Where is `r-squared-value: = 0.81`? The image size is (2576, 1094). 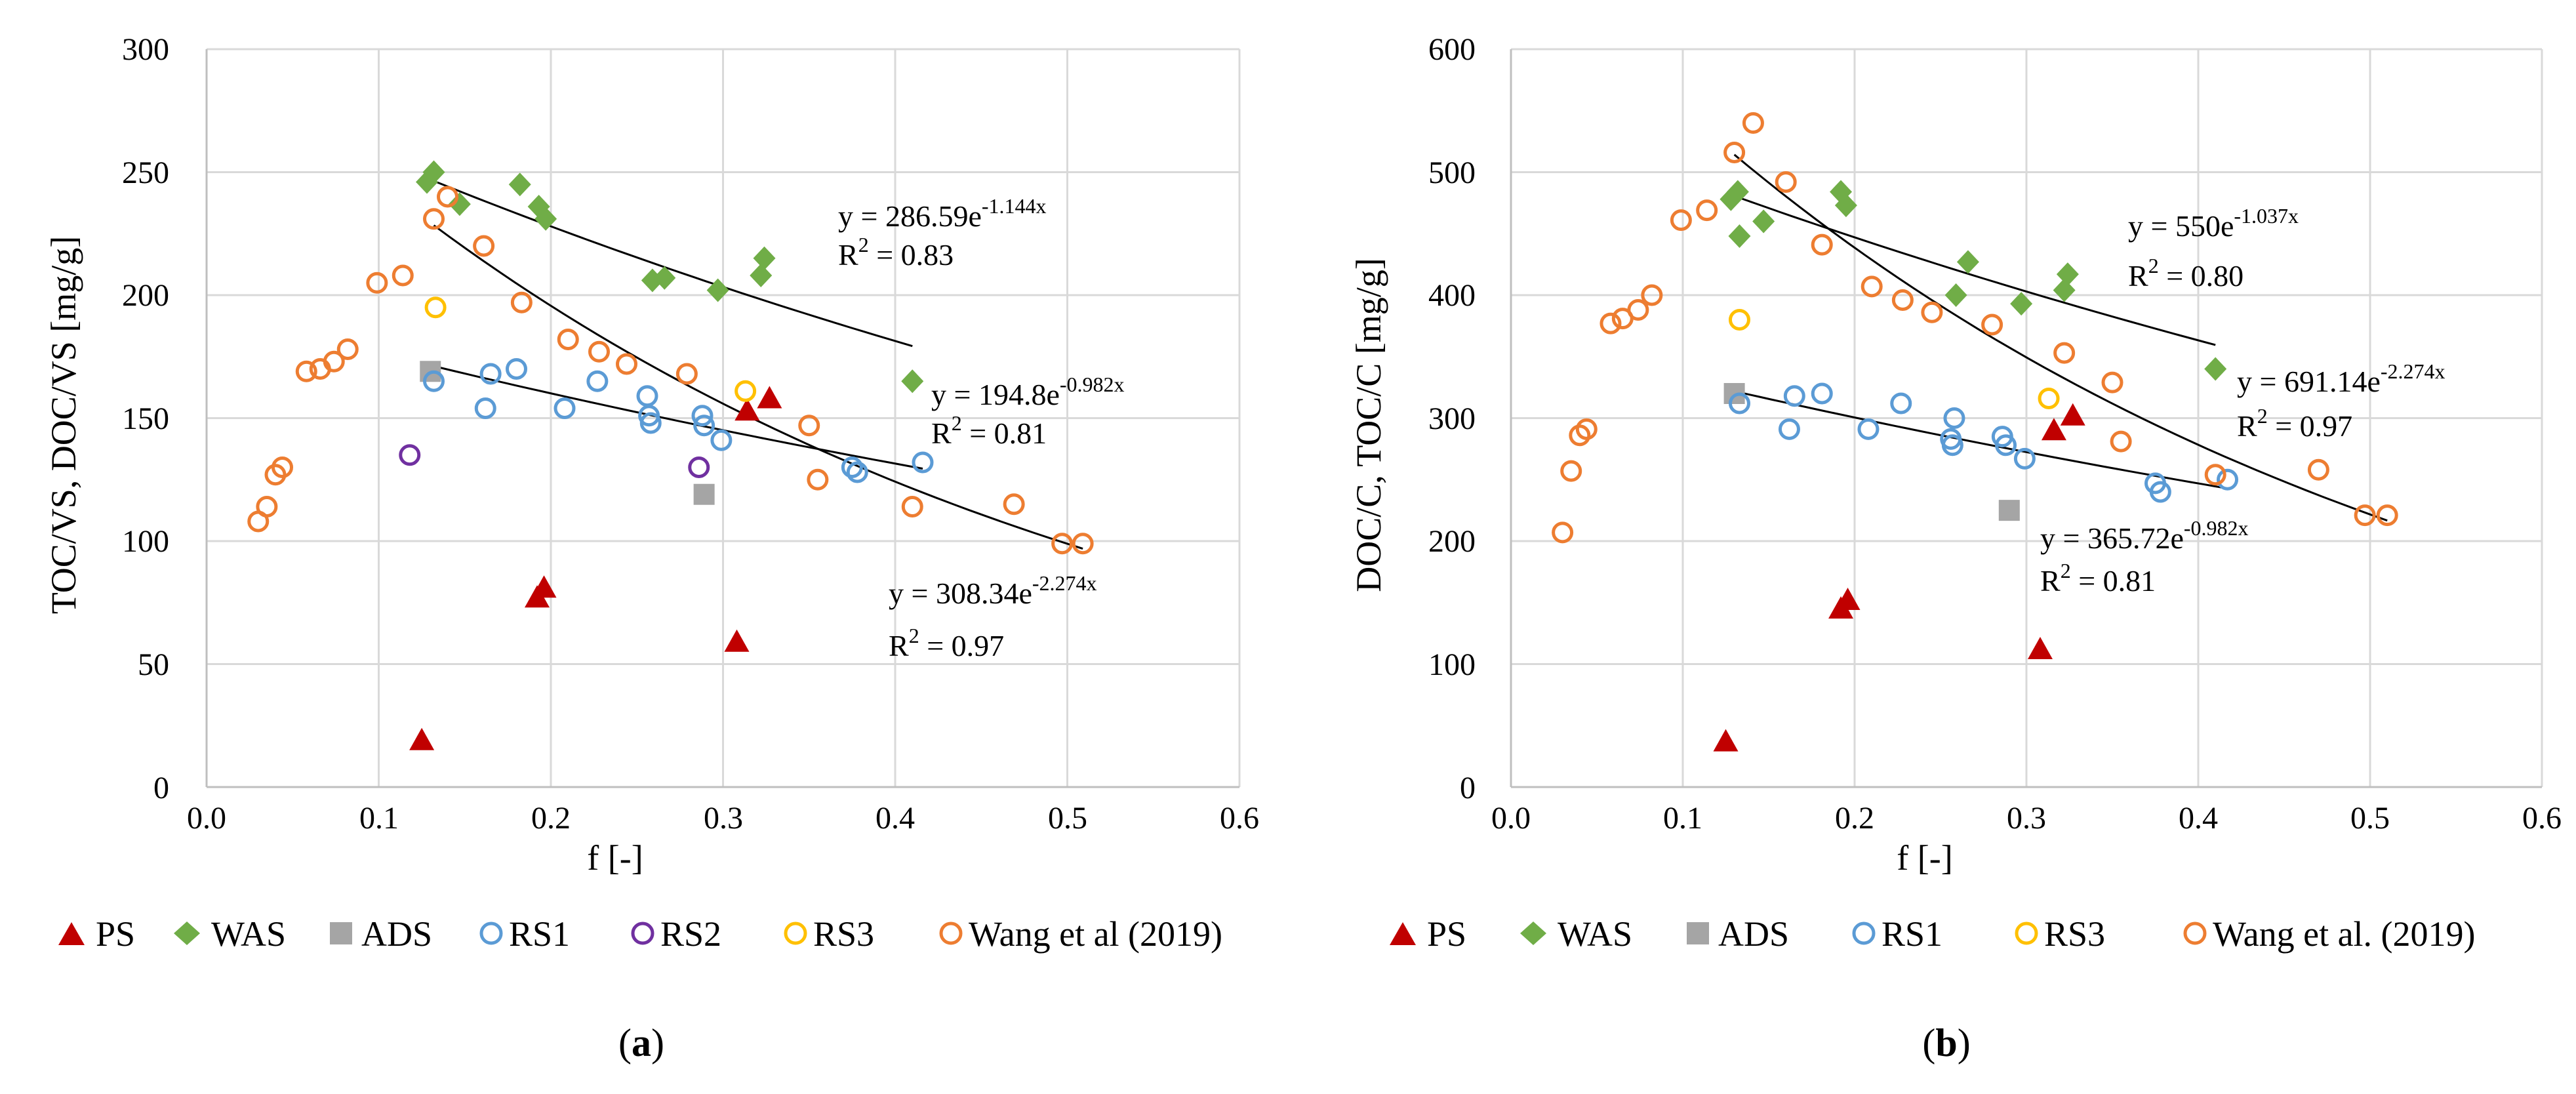
r-squared-value: = 0.81 is located at coordinates (2117, 581).